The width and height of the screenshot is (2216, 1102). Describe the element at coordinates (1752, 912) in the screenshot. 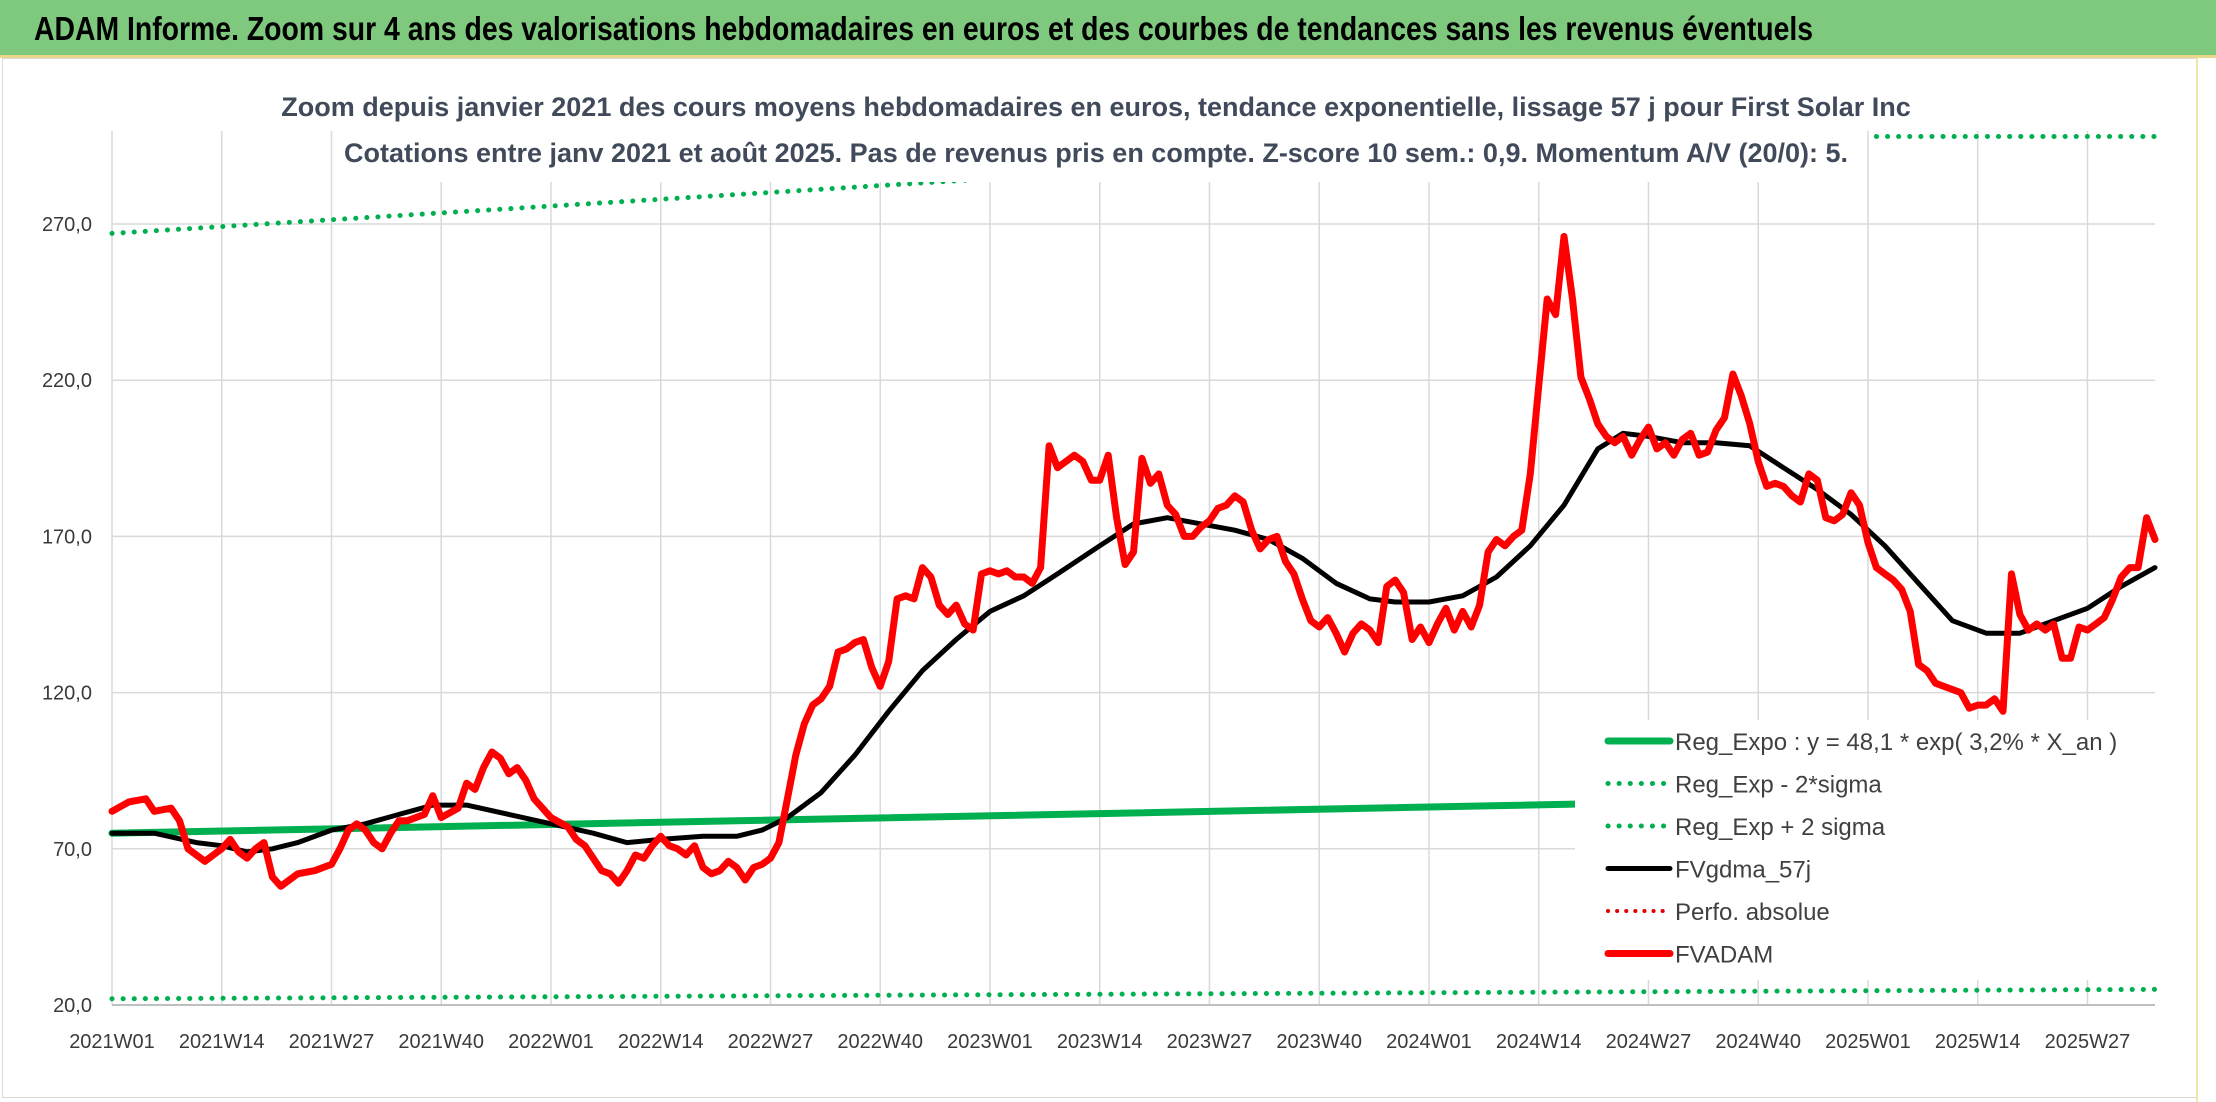

I see `legend-label: Perfo. absolue` at that location.